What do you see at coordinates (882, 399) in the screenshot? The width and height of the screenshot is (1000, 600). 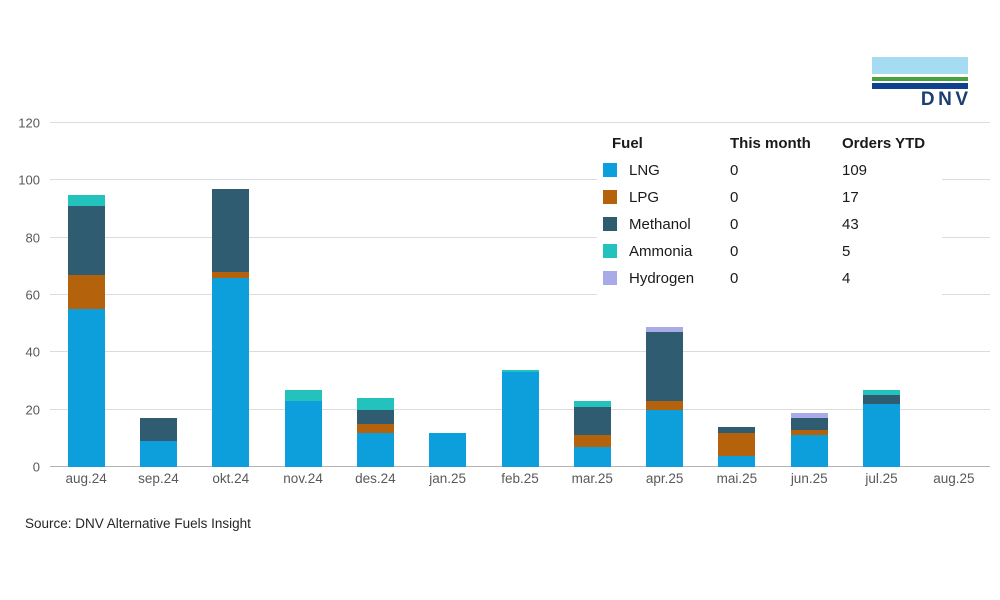 I see `bar-segment-jul-25-methanol` at bounding box center [882, 399].